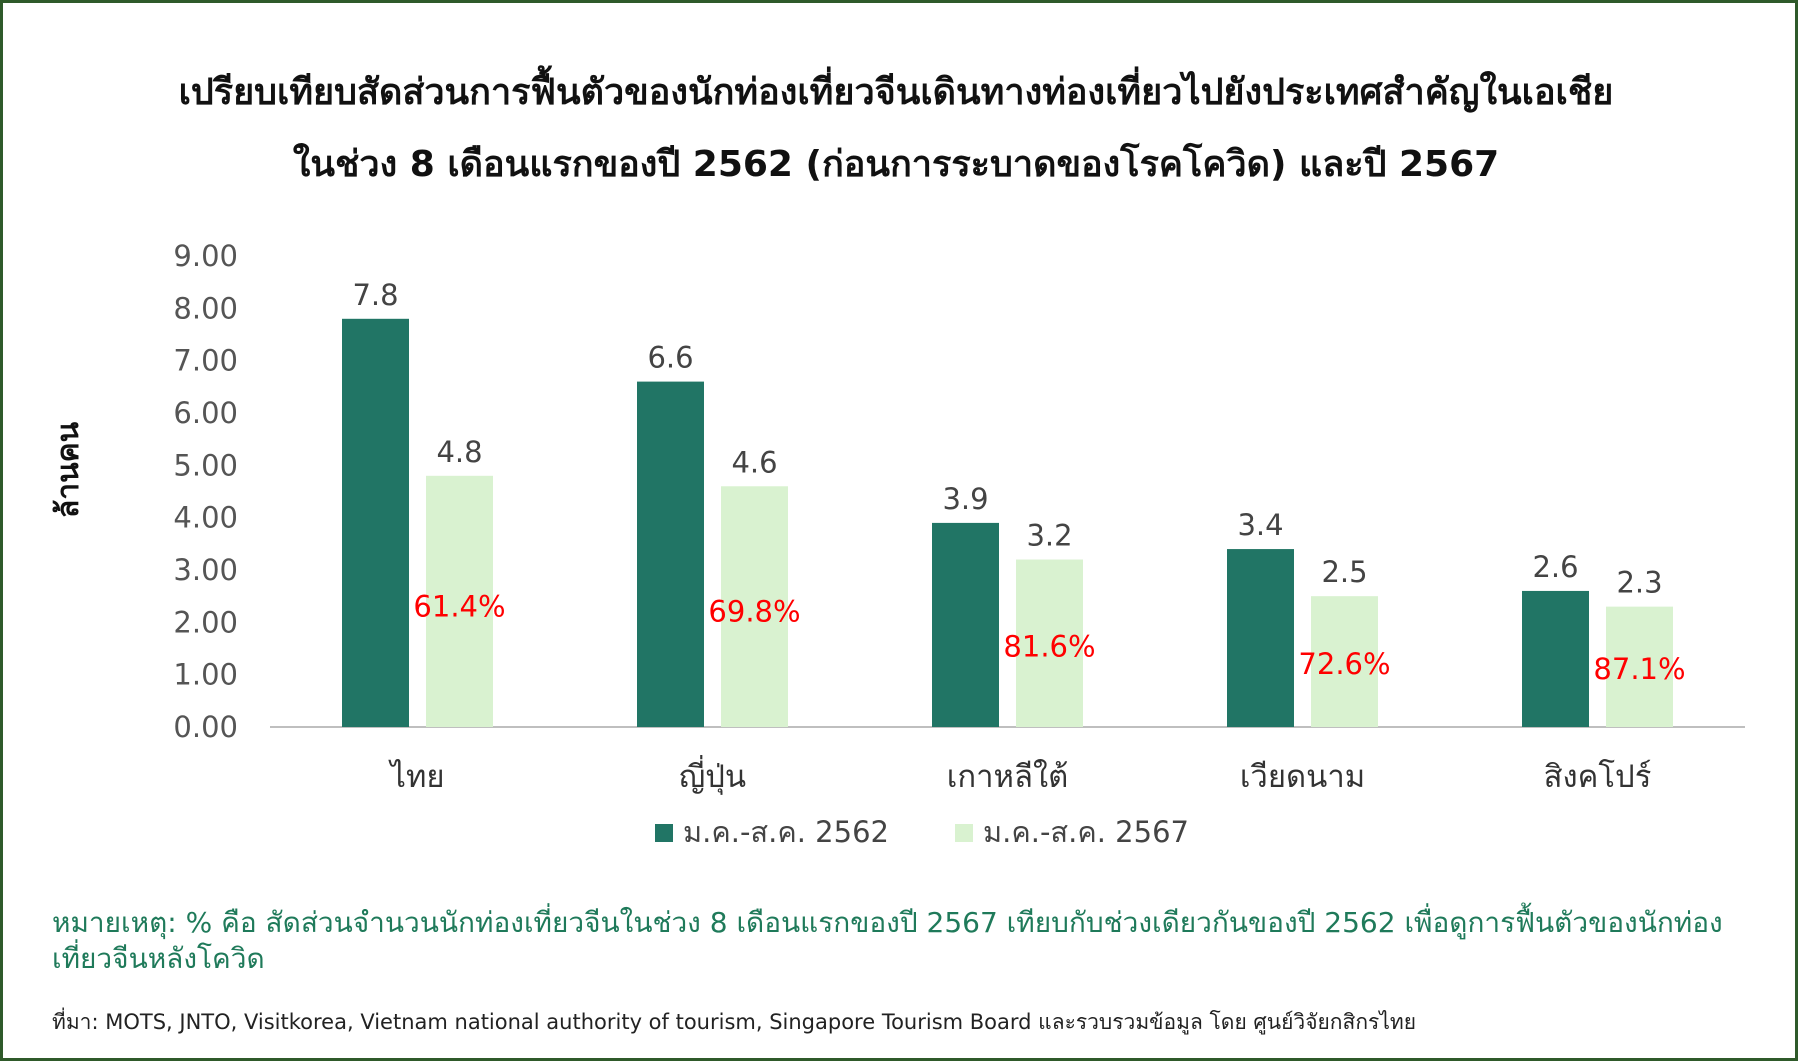 Image resolution: width=1798 pixels, height=1061 pixels. Describe the element at coordinates (205, 308) in the screenshot. I see `y-tick-label: 8.00` at that location.